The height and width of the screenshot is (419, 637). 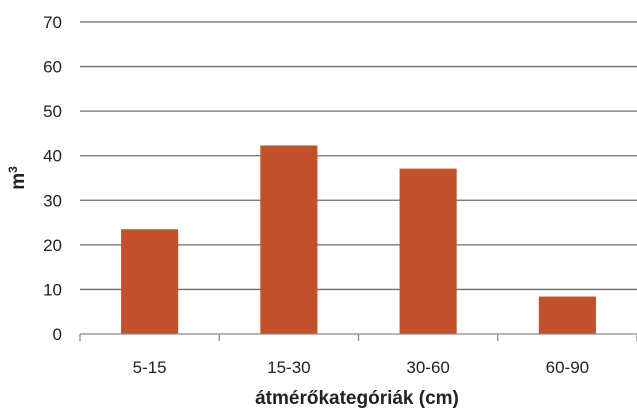 What do you see at coordinates (150, 367) in the screenshot?
I see `x-tick-label-5-15: 5-15` at bounding box center [150, 367].